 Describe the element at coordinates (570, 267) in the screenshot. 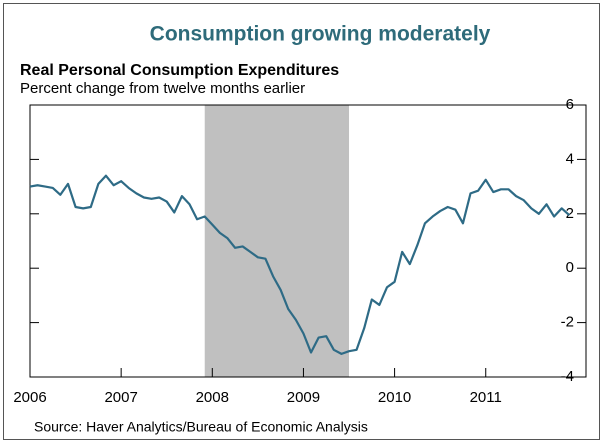

I see `y-tick-label: 0` at that location.